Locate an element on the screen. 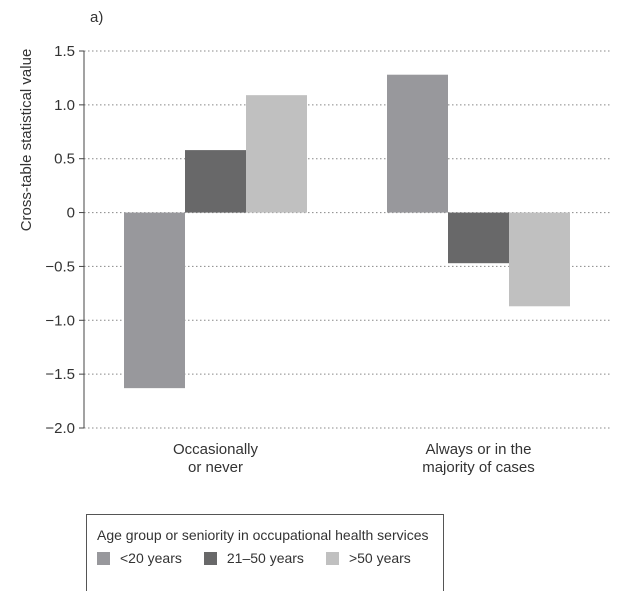 Image resolution: width=625 pixels, height=591 pixels. legend-item-over-50: >50 years is located at coordinates (368, 558).